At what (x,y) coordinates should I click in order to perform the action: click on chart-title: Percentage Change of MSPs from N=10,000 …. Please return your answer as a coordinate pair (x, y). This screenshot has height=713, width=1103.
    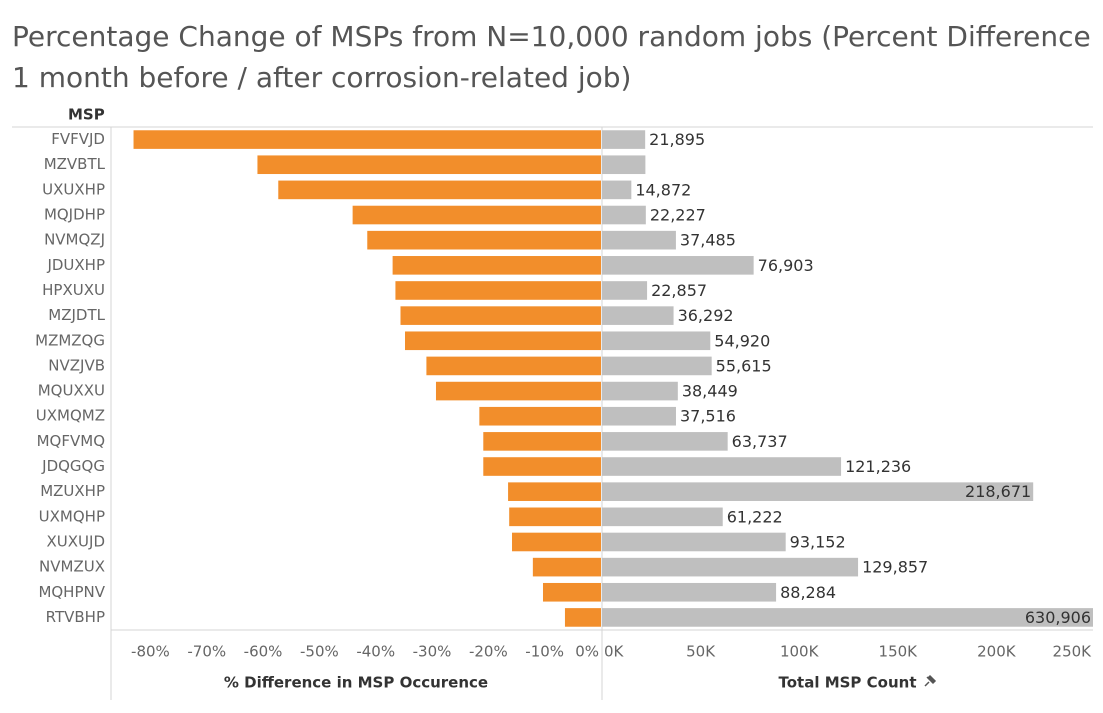
    Looking at the image, I should click on (551, 36).